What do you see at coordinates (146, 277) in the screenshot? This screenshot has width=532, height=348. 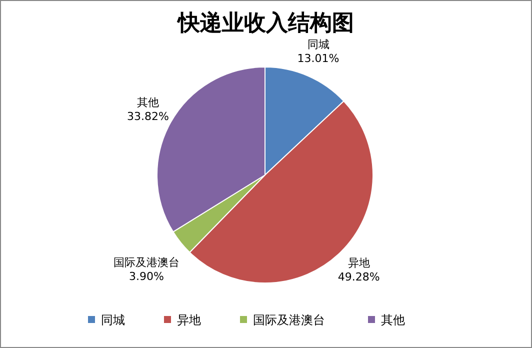 I see `data-label: 3.90%` at bounding box center [146, 277].